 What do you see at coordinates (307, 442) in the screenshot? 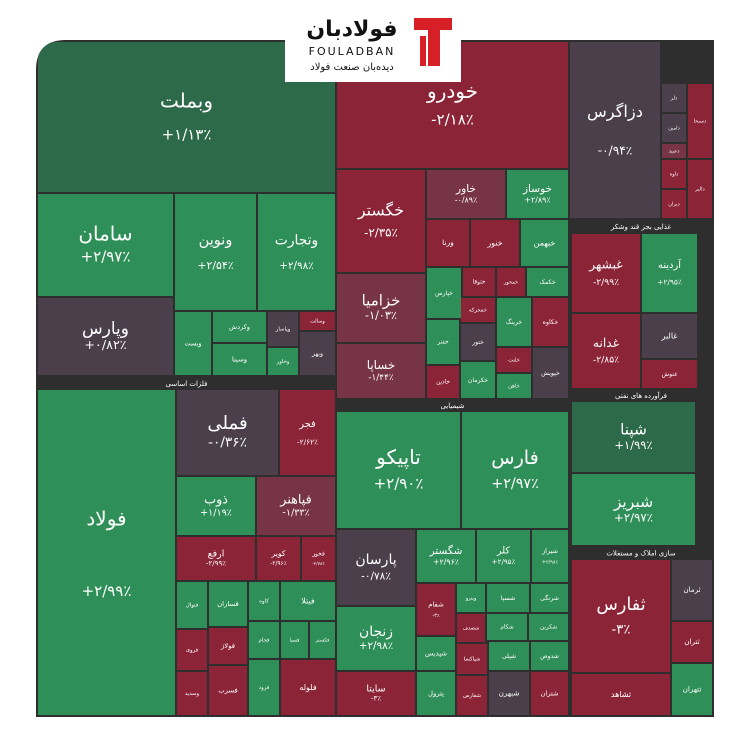
I see `tile-change: -۲/۶۲٪` at bounding box center [307, 442].